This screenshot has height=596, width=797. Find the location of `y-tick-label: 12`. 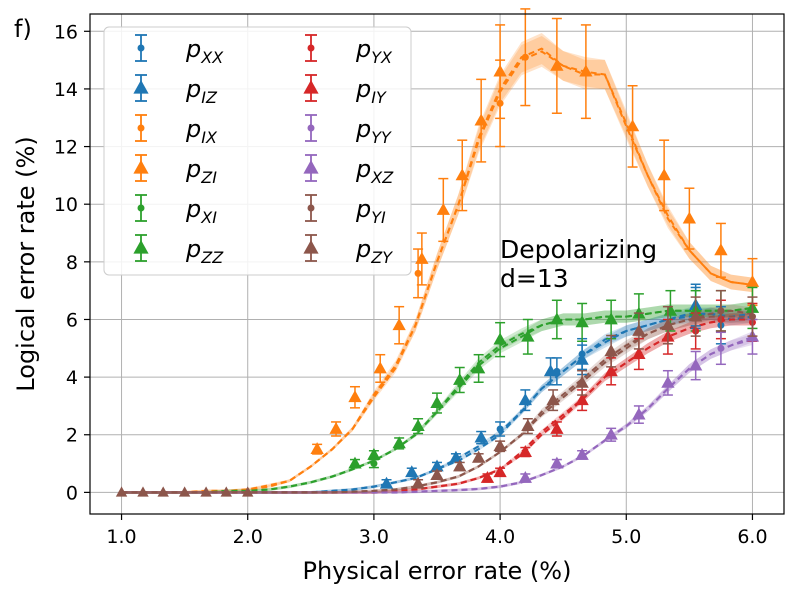

y-tick-label: 12 is located at coordinates (66, 148).